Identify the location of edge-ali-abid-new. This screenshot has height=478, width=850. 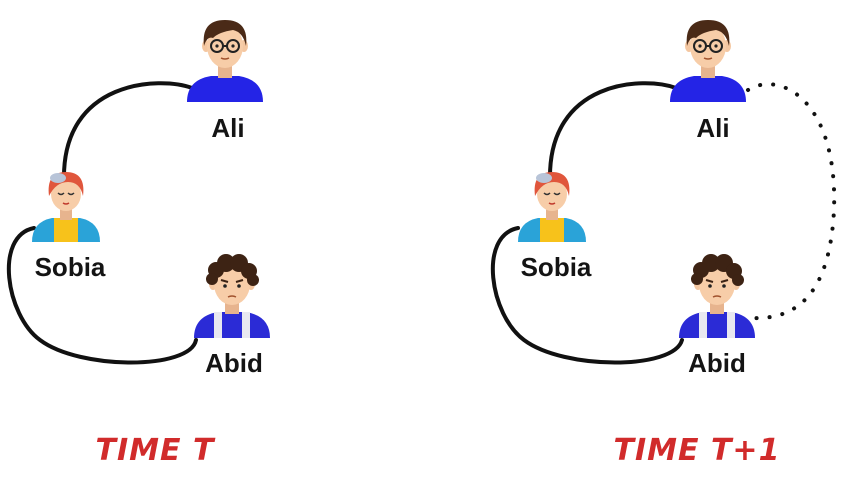
(791, 201).